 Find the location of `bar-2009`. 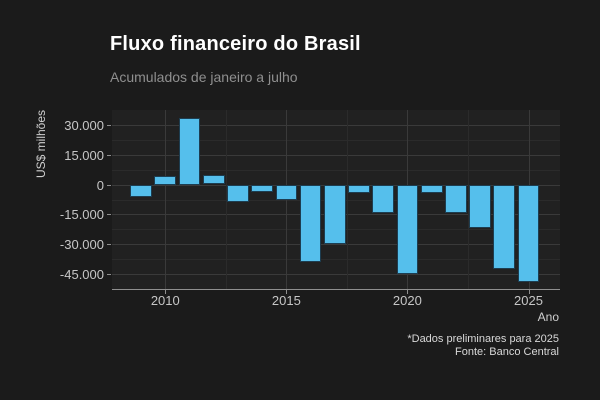

bar-2009 is located at coordinates (141, 190).